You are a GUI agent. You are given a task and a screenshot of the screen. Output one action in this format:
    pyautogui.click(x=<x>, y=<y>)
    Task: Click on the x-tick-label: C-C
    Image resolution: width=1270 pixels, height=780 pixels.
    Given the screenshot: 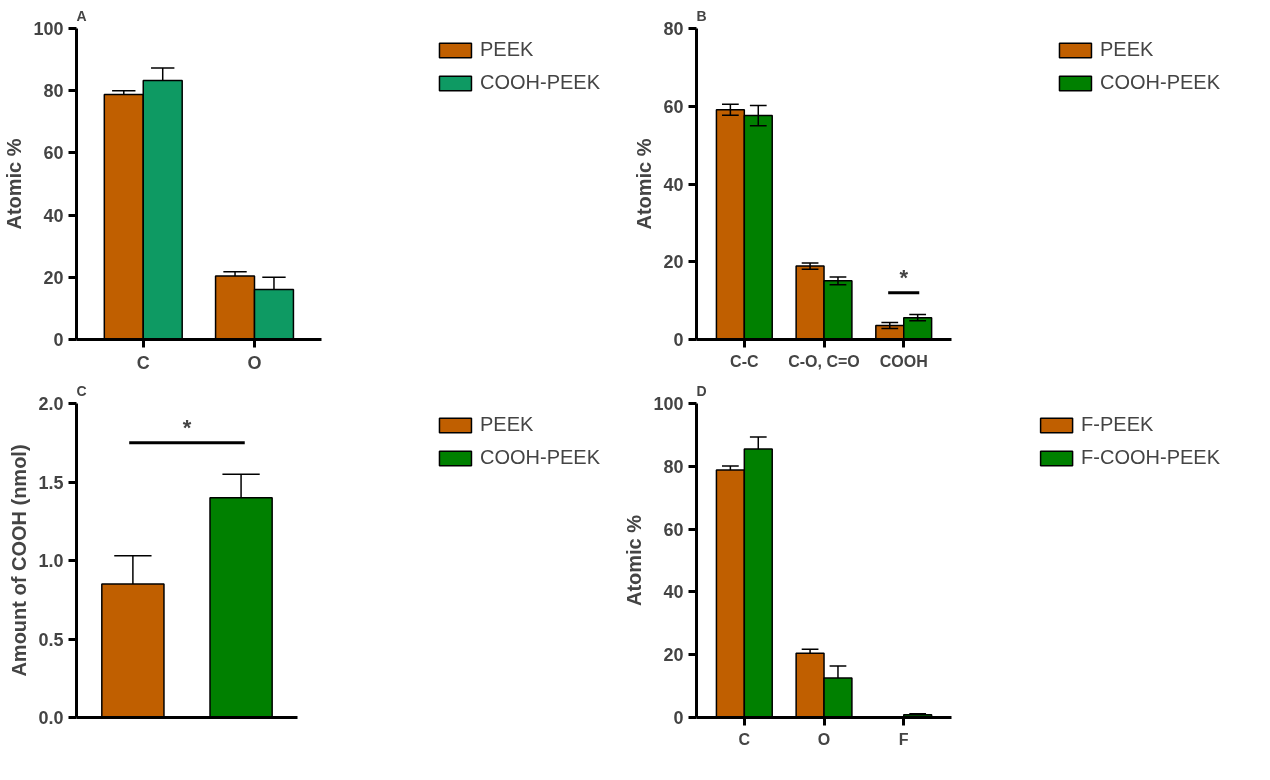 What is the action you would take?
    pyautogui.click(x=744, y=361)
    